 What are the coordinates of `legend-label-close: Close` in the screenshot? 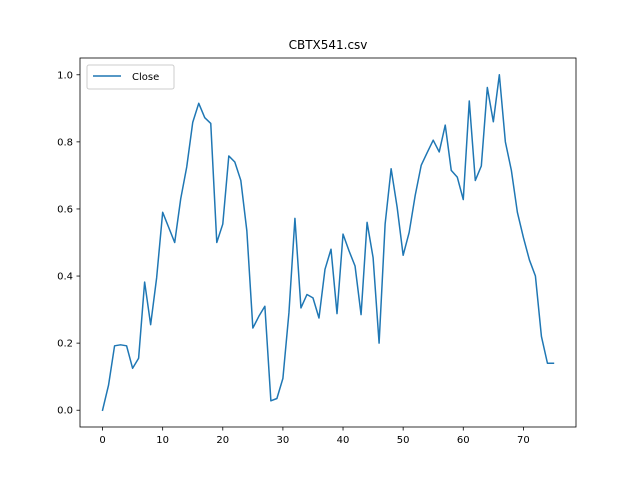 It's located at (145, 77).